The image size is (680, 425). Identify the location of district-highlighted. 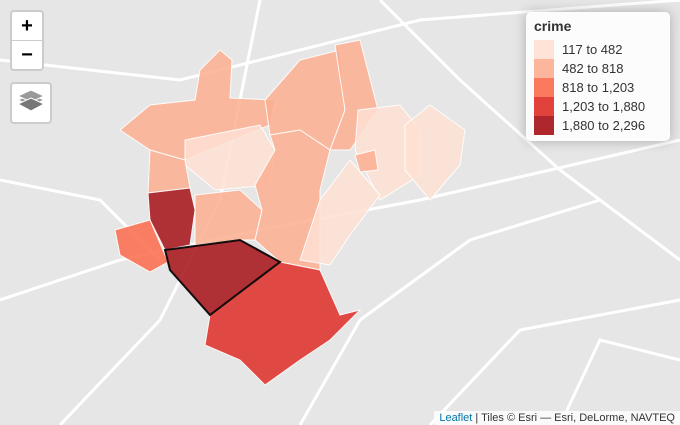
(222, 277).